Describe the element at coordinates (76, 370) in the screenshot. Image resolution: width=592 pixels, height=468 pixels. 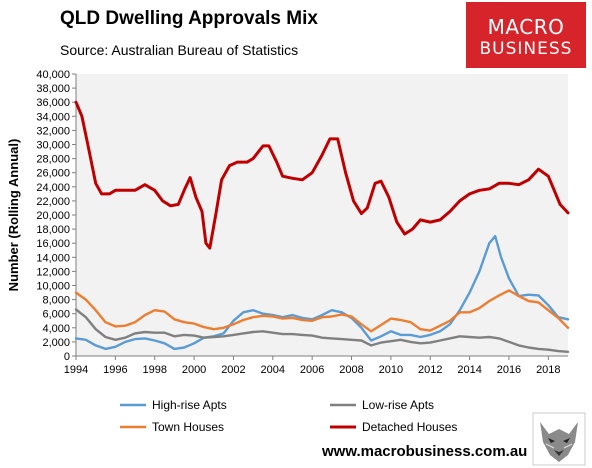
I see `x-tick-label: 1994` at that location.